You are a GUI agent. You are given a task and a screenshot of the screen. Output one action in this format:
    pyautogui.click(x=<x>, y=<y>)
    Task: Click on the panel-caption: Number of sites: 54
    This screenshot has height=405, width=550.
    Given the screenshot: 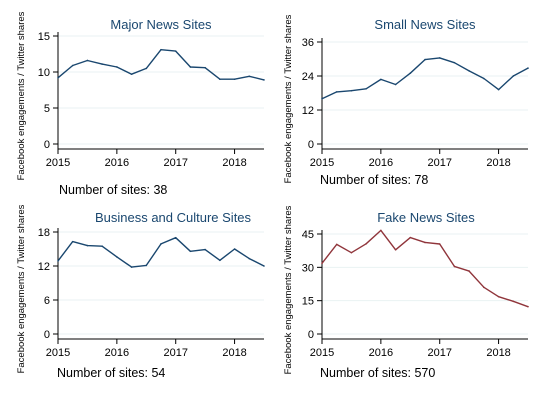 What is the action you would take?
    pyautogui.click(x=111, y=373)
    